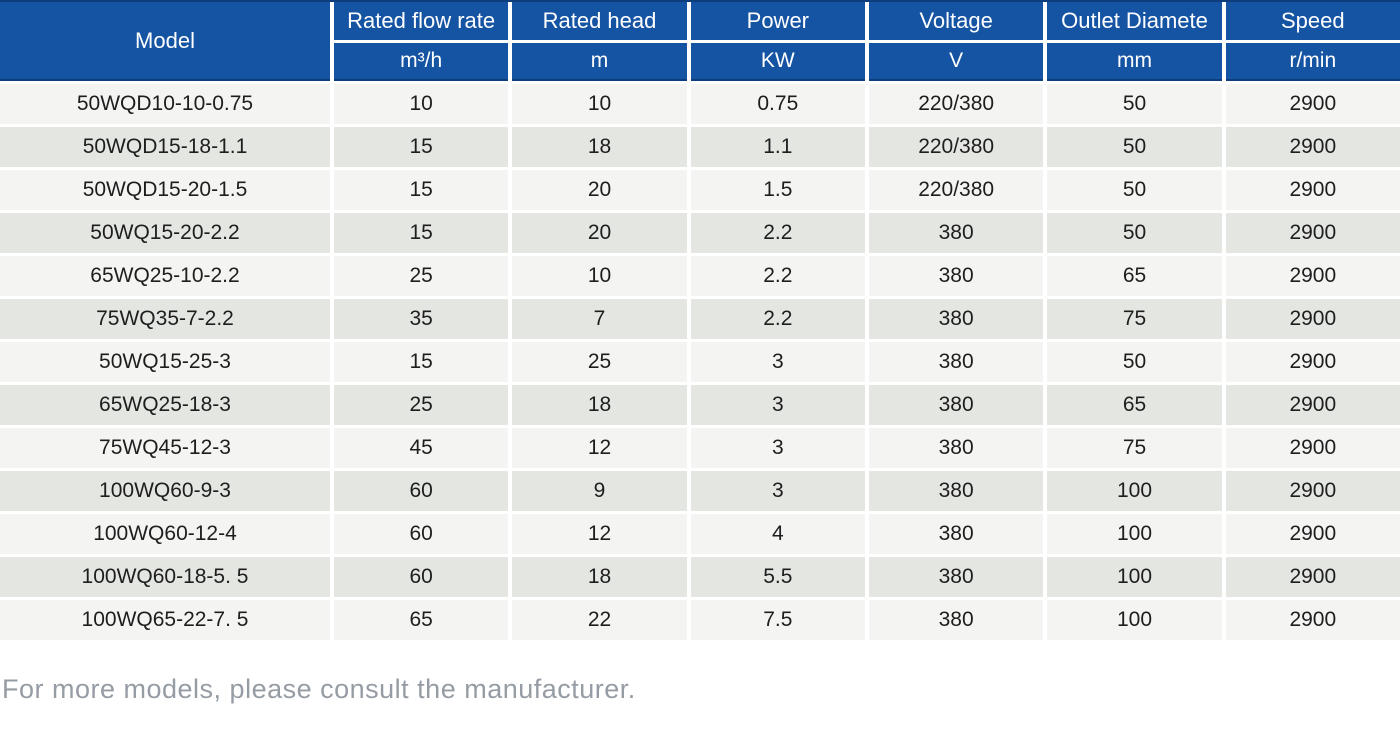 The image size is (1400, 753). I want to click on column-header-speed: Speed, so click(1312, 21).